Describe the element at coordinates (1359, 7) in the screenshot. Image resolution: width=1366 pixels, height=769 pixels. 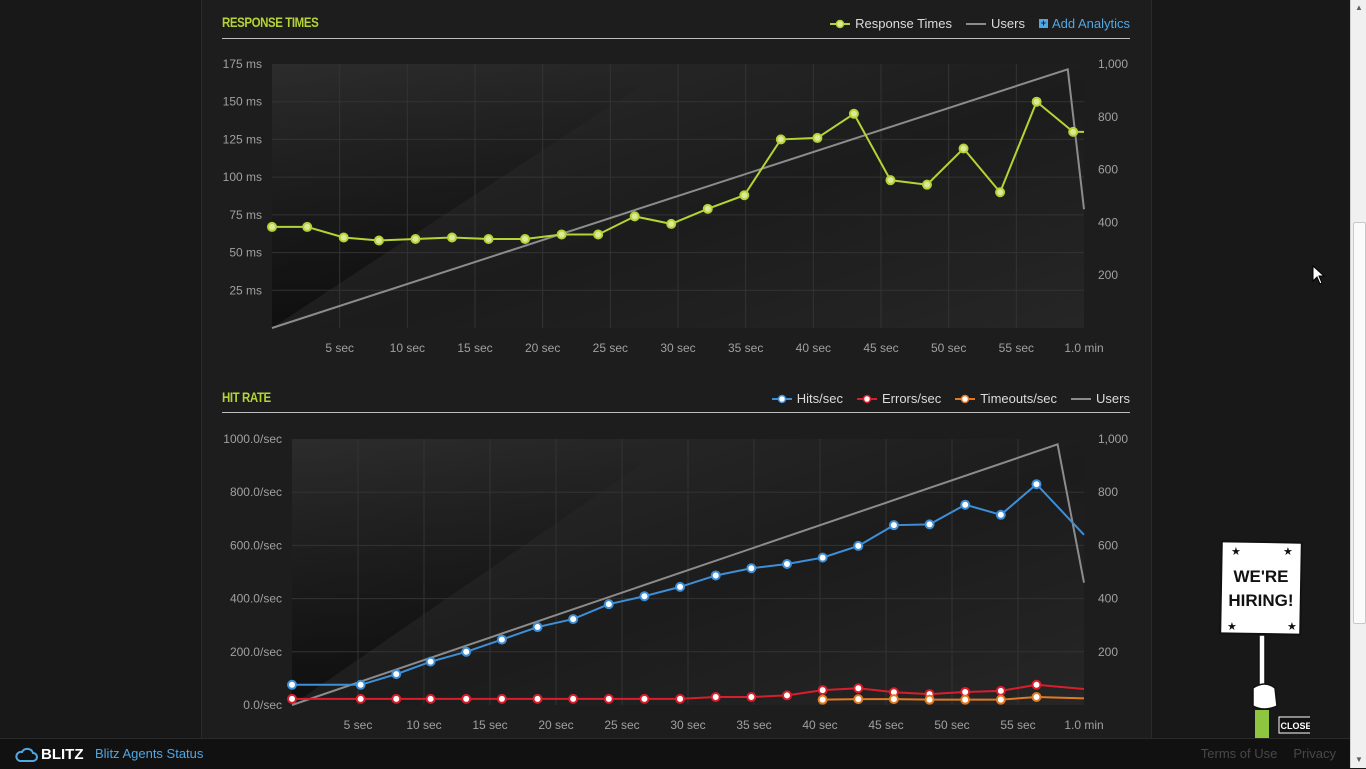
I see `scroll-up-icon: ▲` at that location.